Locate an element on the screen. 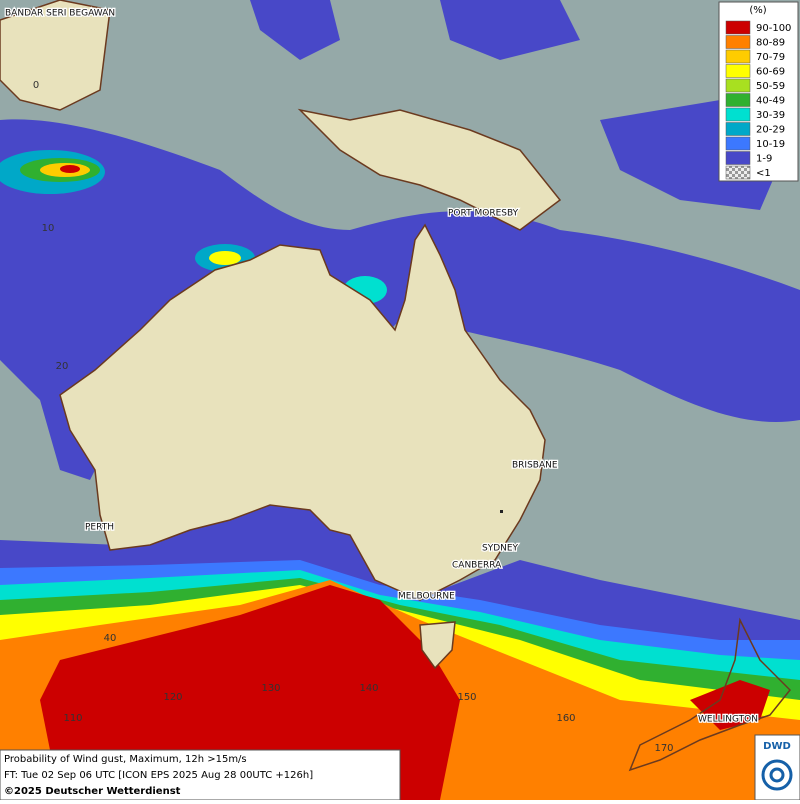 This screenshot has height=804, width=800. legend-label: 1-9 is located at coordinates (764, 159).